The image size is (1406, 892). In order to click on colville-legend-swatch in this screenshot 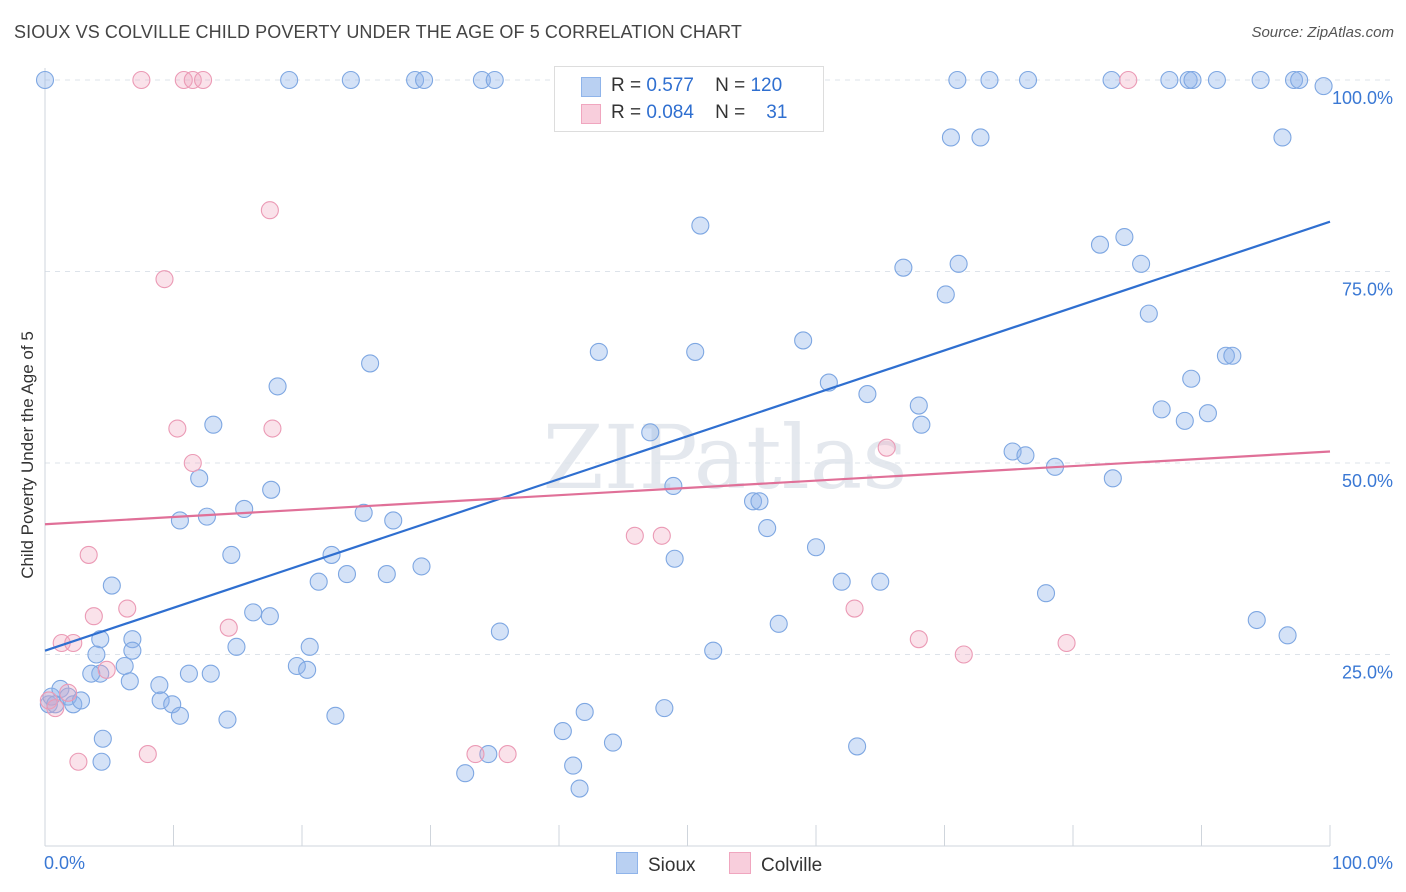, I will do `click(740, 863)`.